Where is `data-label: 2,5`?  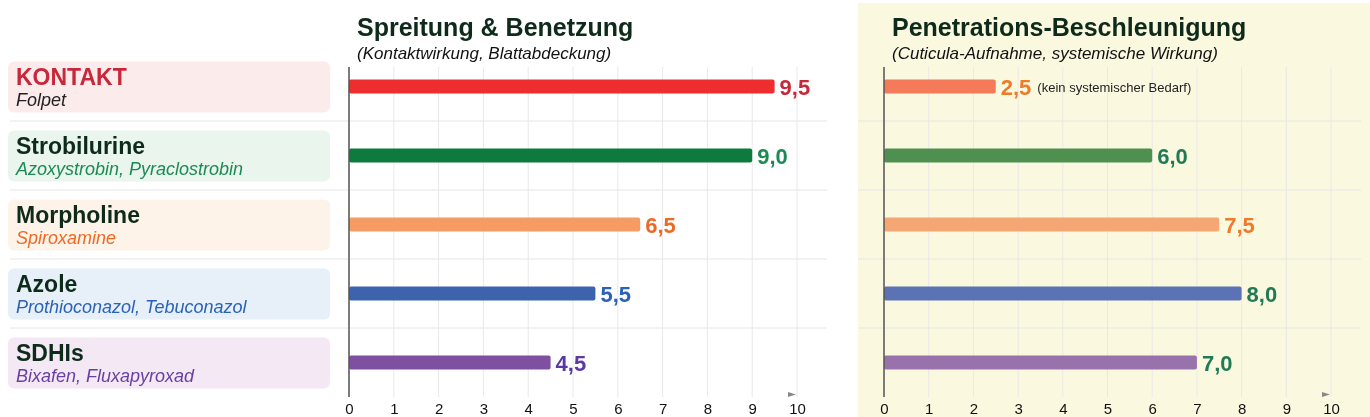
data-label: 2,5 is located at coordinates (1016, 87).